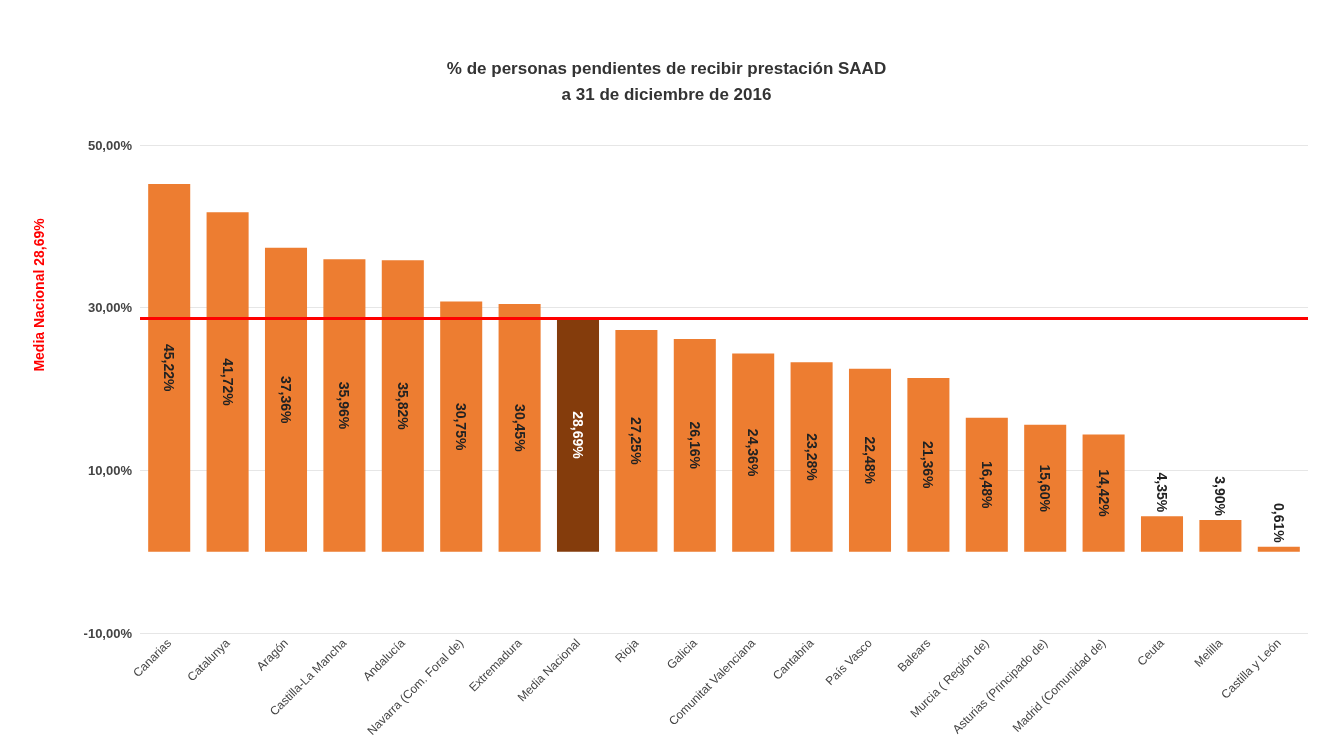 Image resolution: width=1333 pixels, height=753 pixels. I want to click on data-label: 30,75%, so click(461, 426).